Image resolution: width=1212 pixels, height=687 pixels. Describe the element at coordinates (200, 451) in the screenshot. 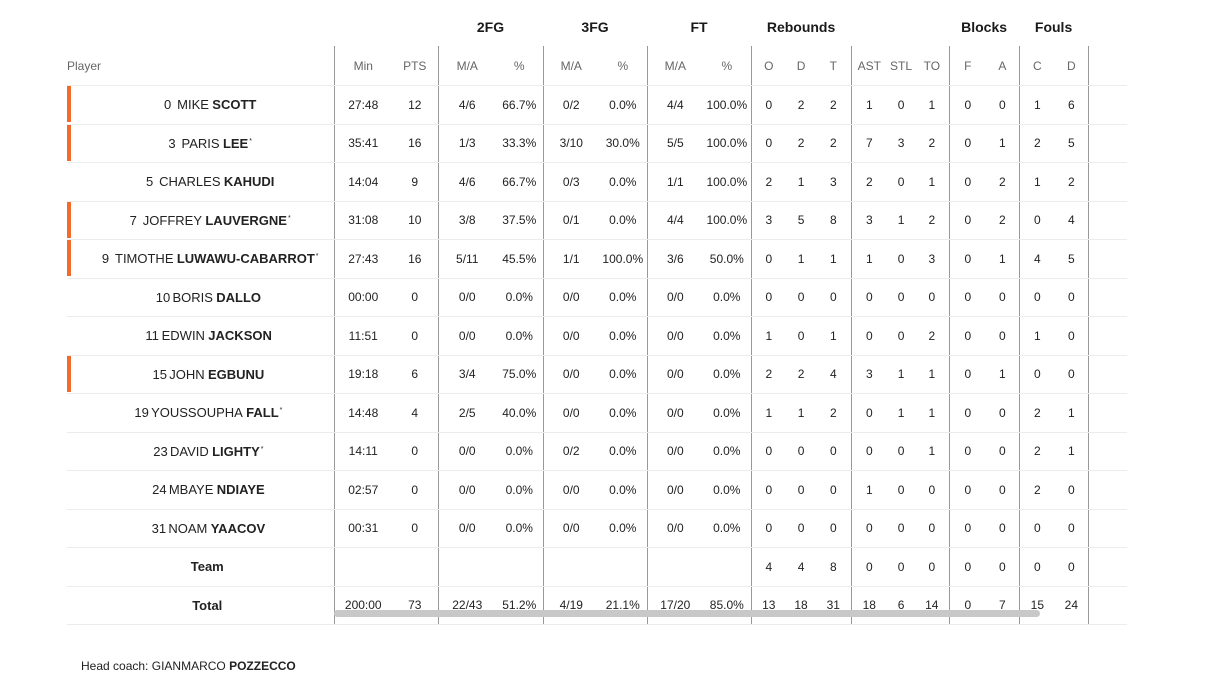

I see `player-cell: 23 DAVID LIGHTY*` at that location.